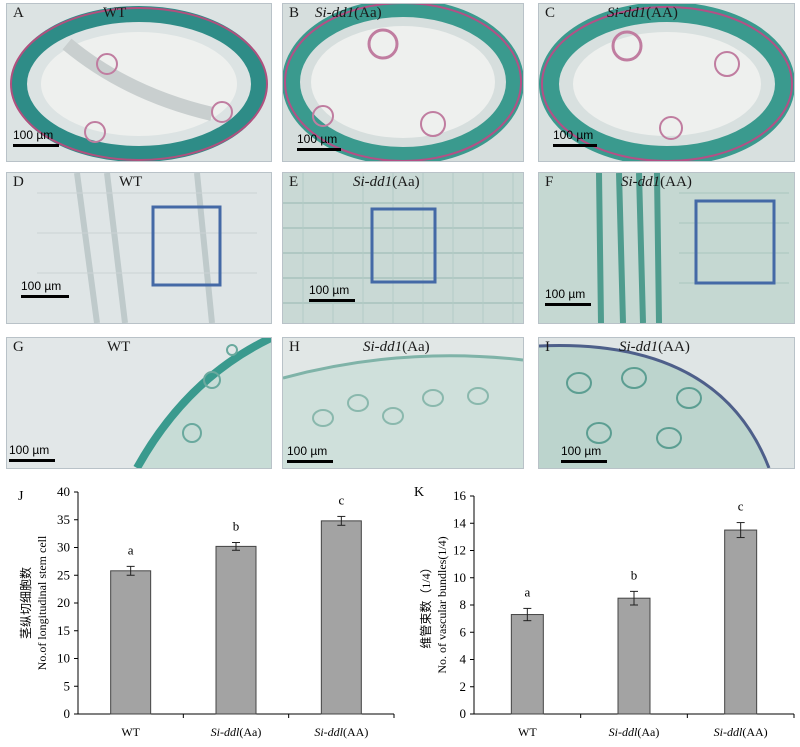  I want to click on y-tick-label: 35, so click(63, 519).